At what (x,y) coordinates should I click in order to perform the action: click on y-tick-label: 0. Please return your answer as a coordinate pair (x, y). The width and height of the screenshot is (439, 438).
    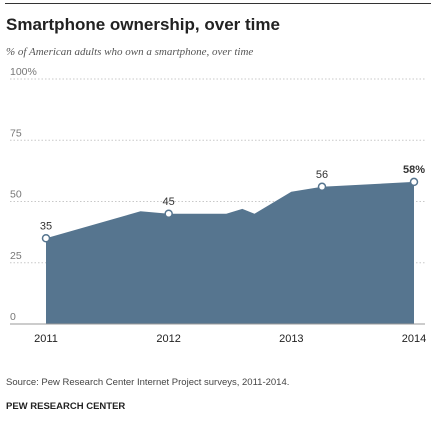
    Looking at the image, I should click on (13, 317).